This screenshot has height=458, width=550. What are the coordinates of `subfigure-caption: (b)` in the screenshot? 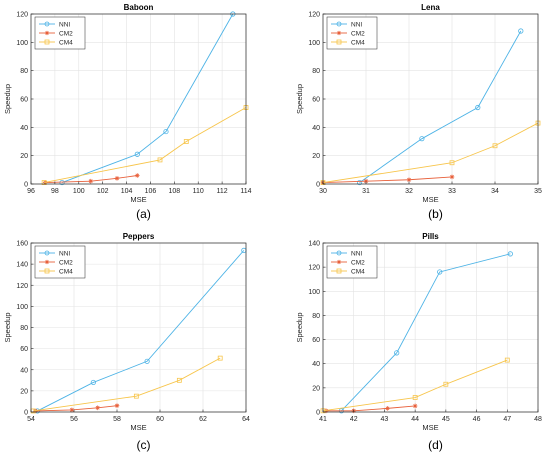 It's located at (435, 214).